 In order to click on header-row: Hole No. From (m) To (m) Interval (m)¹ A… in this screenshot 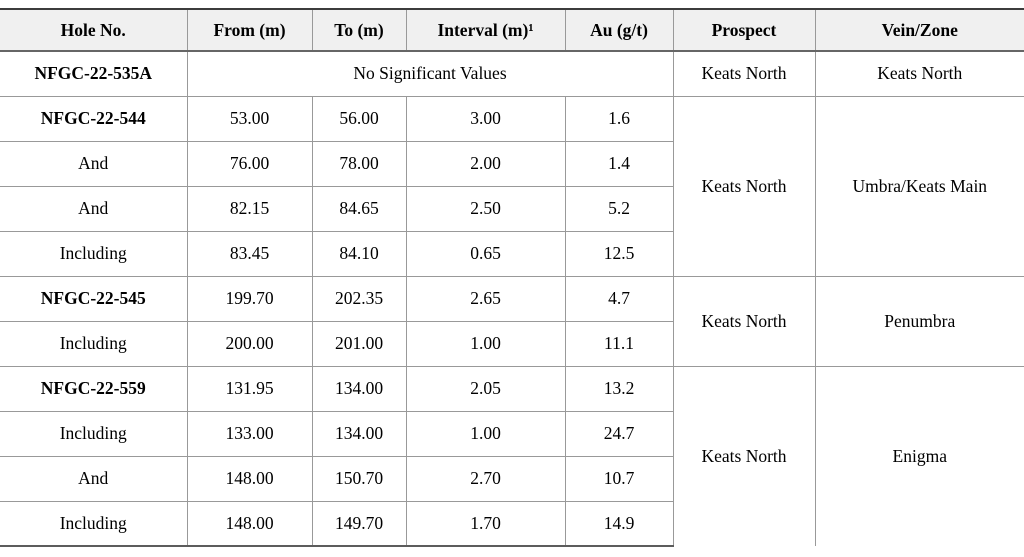, I will do `click(512, 30)`.